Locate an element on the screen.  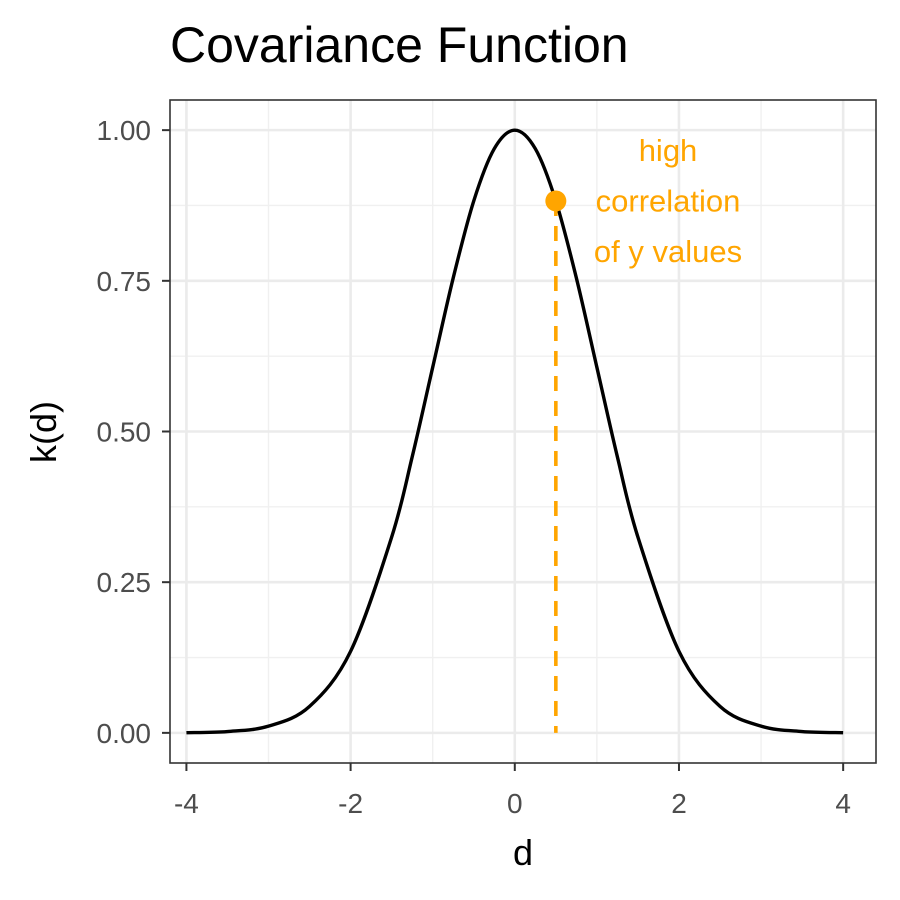
annotation-line: correlation is located at coordinates (668, 201).